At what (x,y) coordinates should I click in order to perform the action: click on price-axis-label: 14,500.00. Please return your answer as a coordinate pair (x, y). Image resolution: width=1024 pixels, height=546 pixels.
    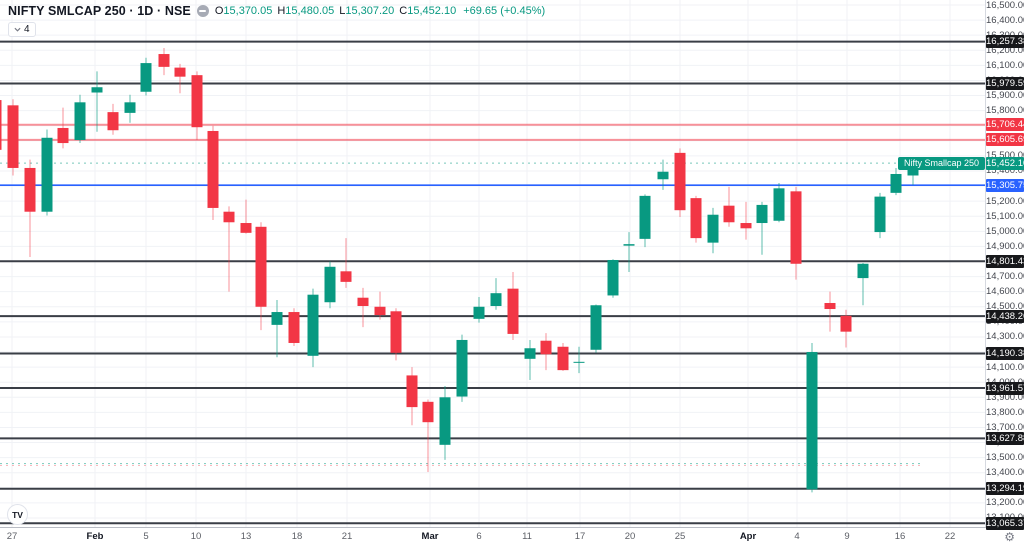
    Looking at the image, I should click on (1005, 307).